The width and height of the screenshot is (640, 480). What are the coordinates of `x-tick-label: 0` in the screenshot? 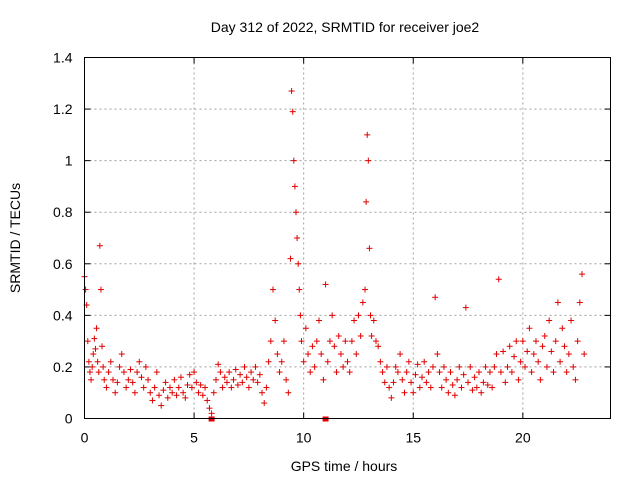 It's located at (85, 438).